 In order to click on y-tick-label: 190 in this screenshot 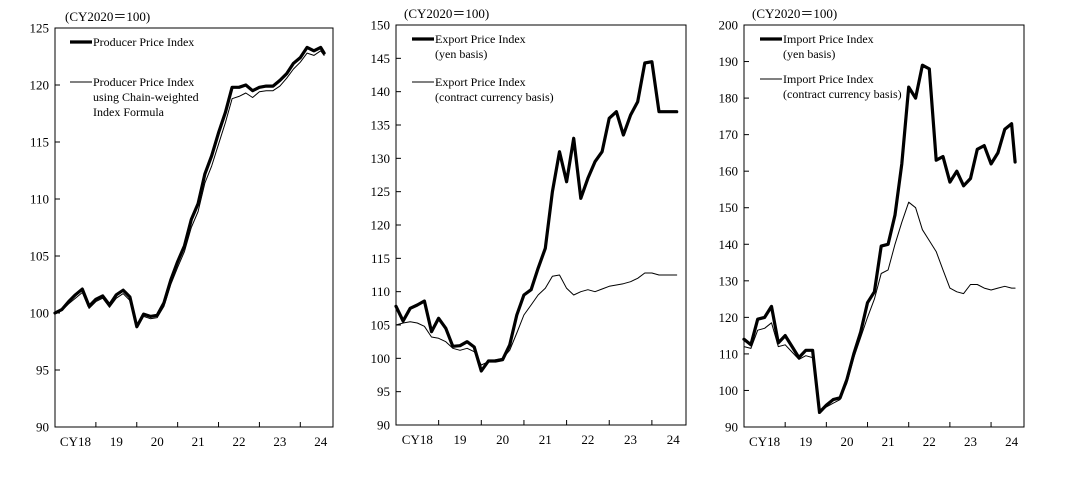, I will do `click(729, 61)`.